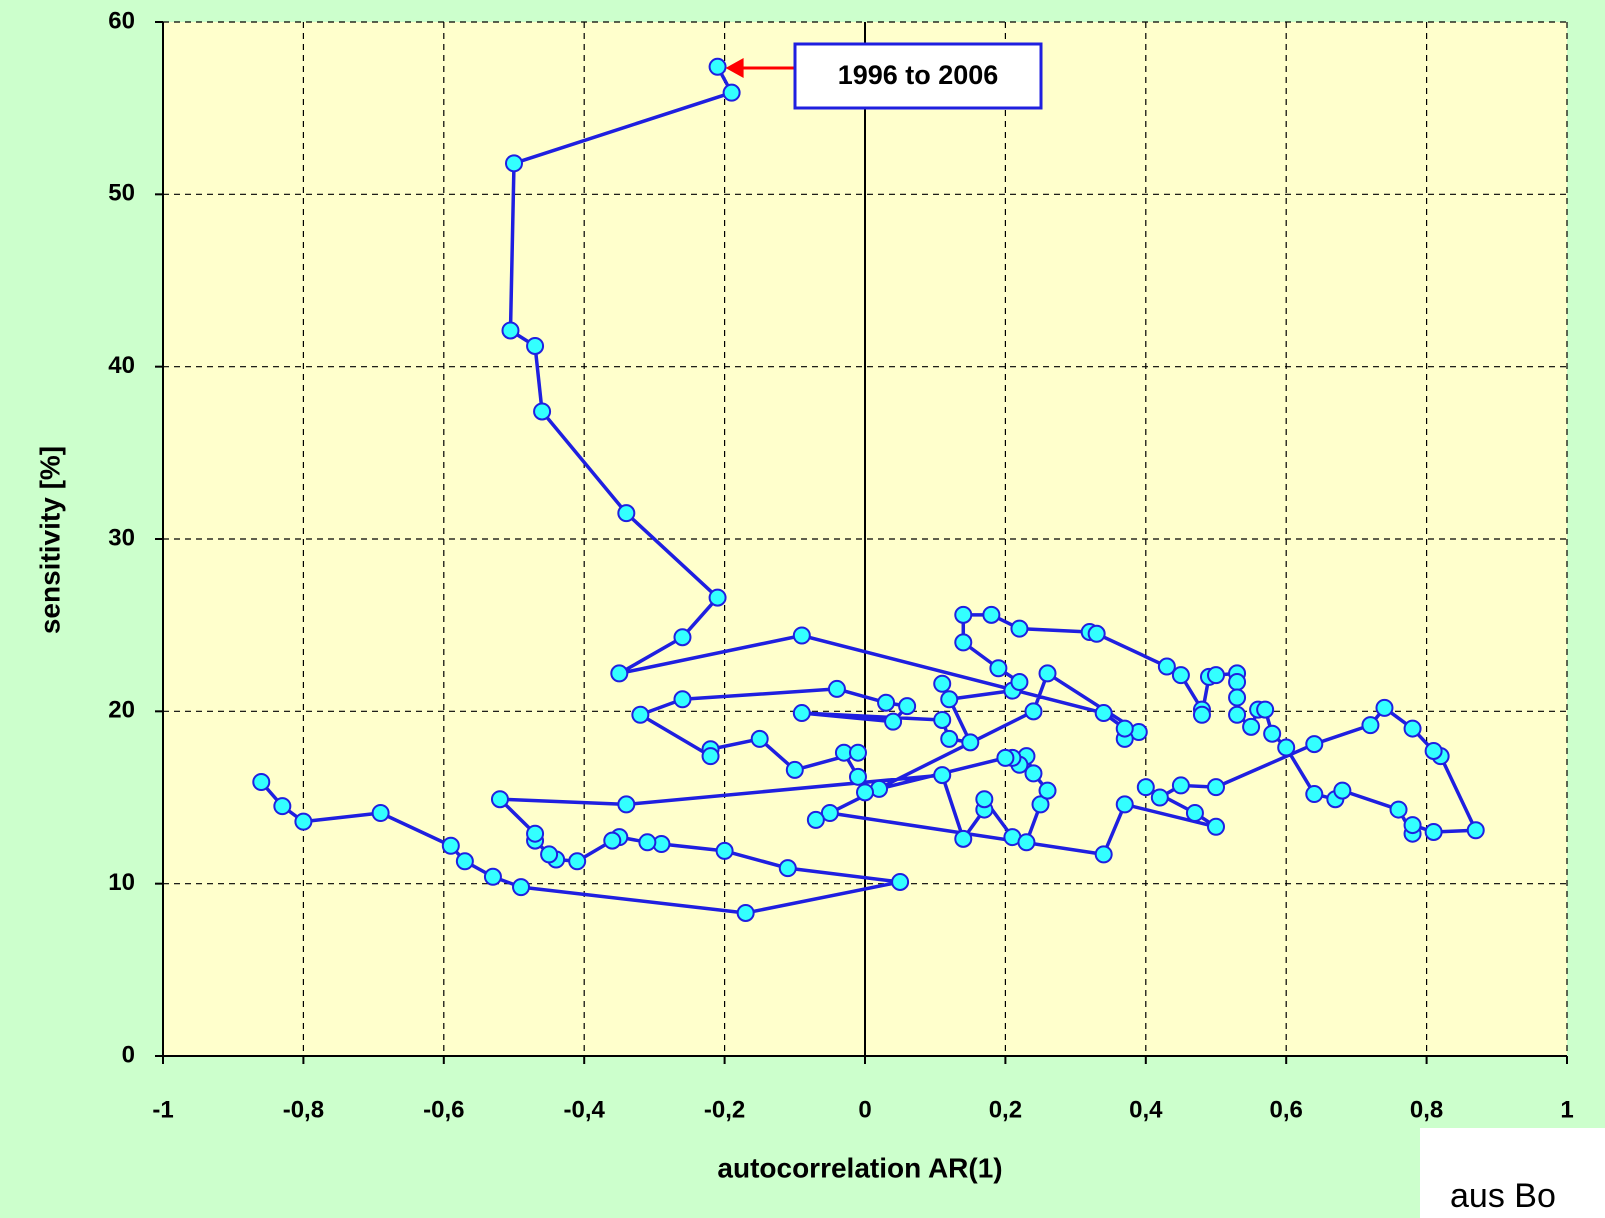 This screenshot has height=1218, width=1605. What do you see at coordinates (1566, 1109) in the screenshot?
I see `x-tick-label: 1` at bounding box center [1566, 1109].